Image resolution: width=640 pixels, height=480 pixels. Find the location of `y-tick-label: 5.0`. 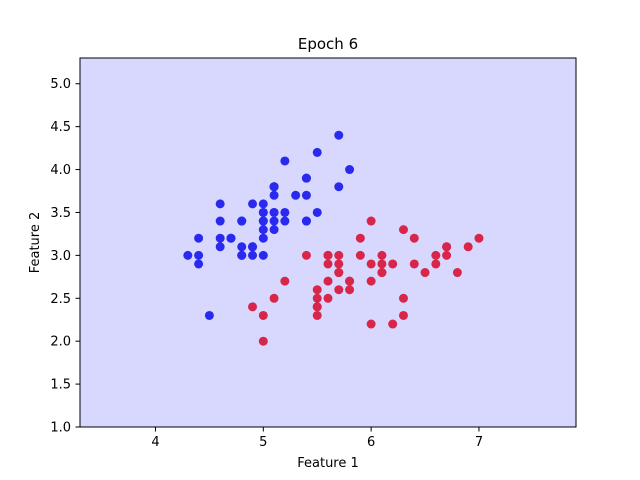

y-tick-label: 5.0 is located at coordinates (60, 84).